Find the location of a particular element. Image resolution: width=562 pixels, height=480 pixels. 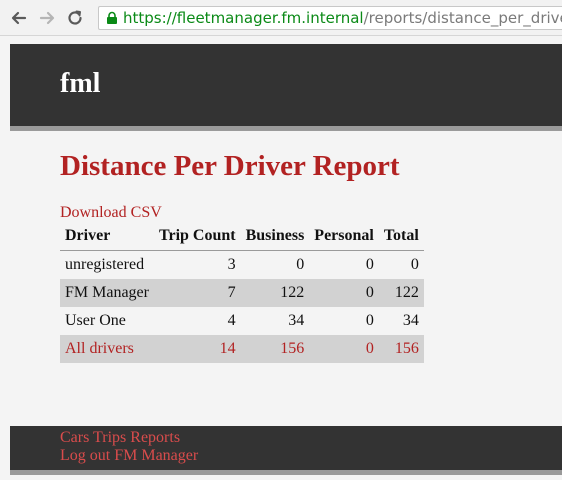

arrow-left-icon is located at coordinates (19, 18).